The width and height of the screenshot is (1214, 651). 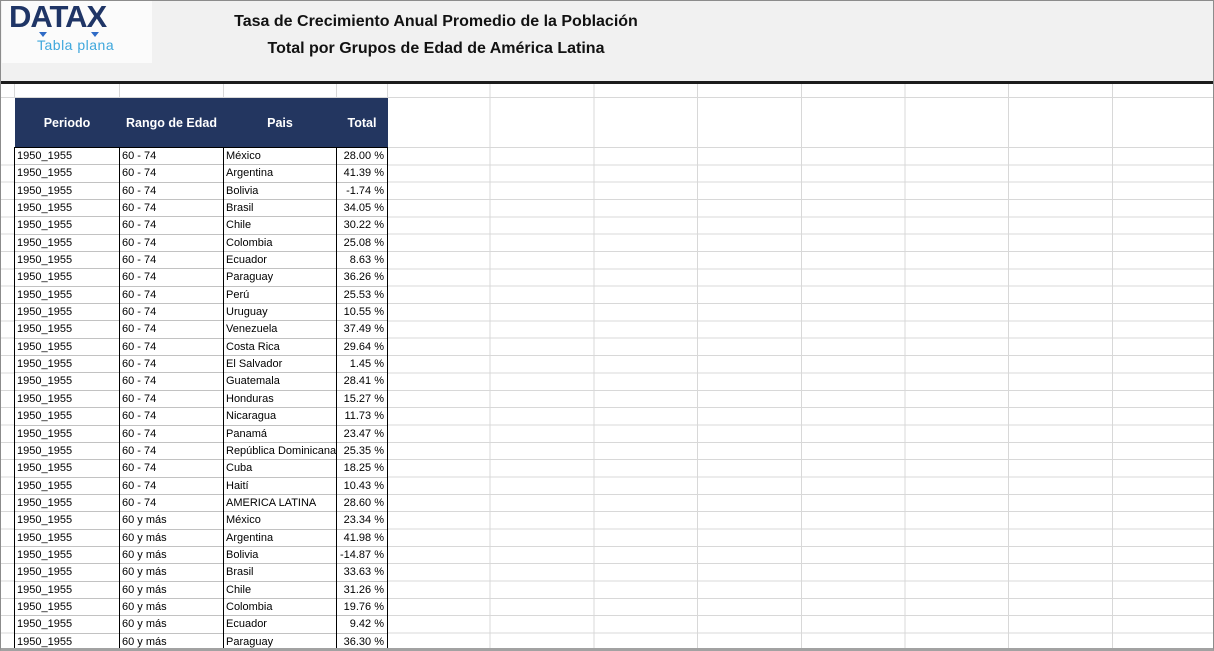 What do you see at coordinates (362, 520) in the screenshot?
I see `cell-total: 23.34 %` at bounding box center [362, 520].